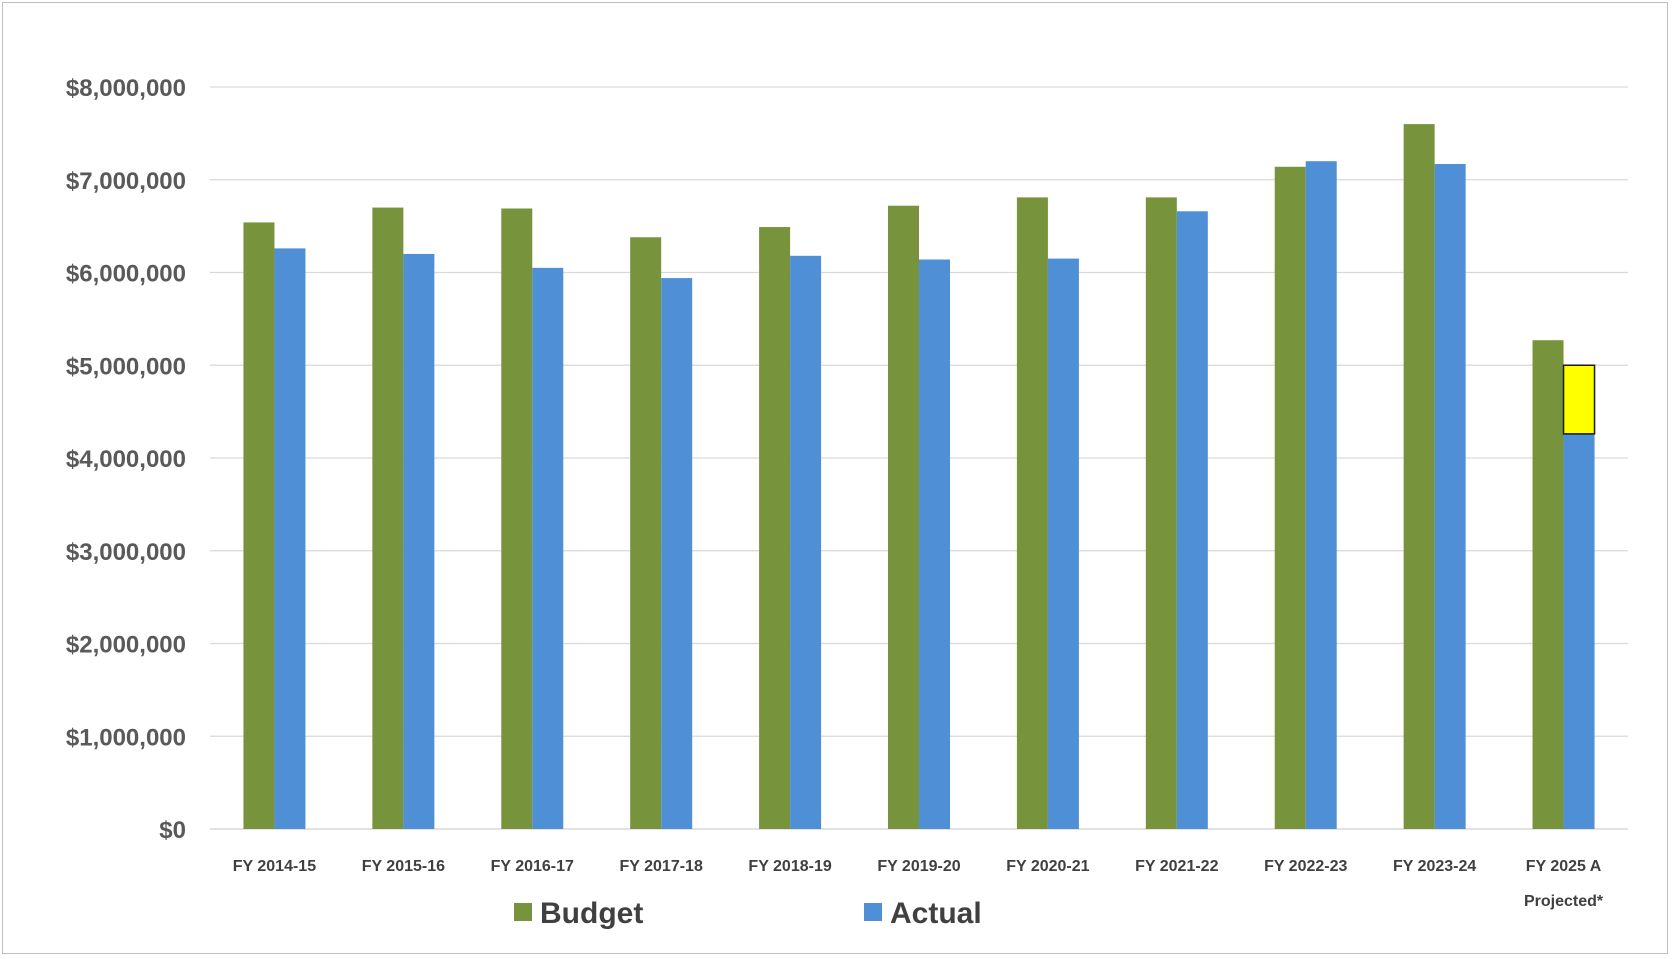 Image resolution: width=1672 pixels, height=959 pixels. What do you see at coordinates (172, 830) in the screenshot?
I see `y-tick-label: $0` at bounding box center [172, 830].